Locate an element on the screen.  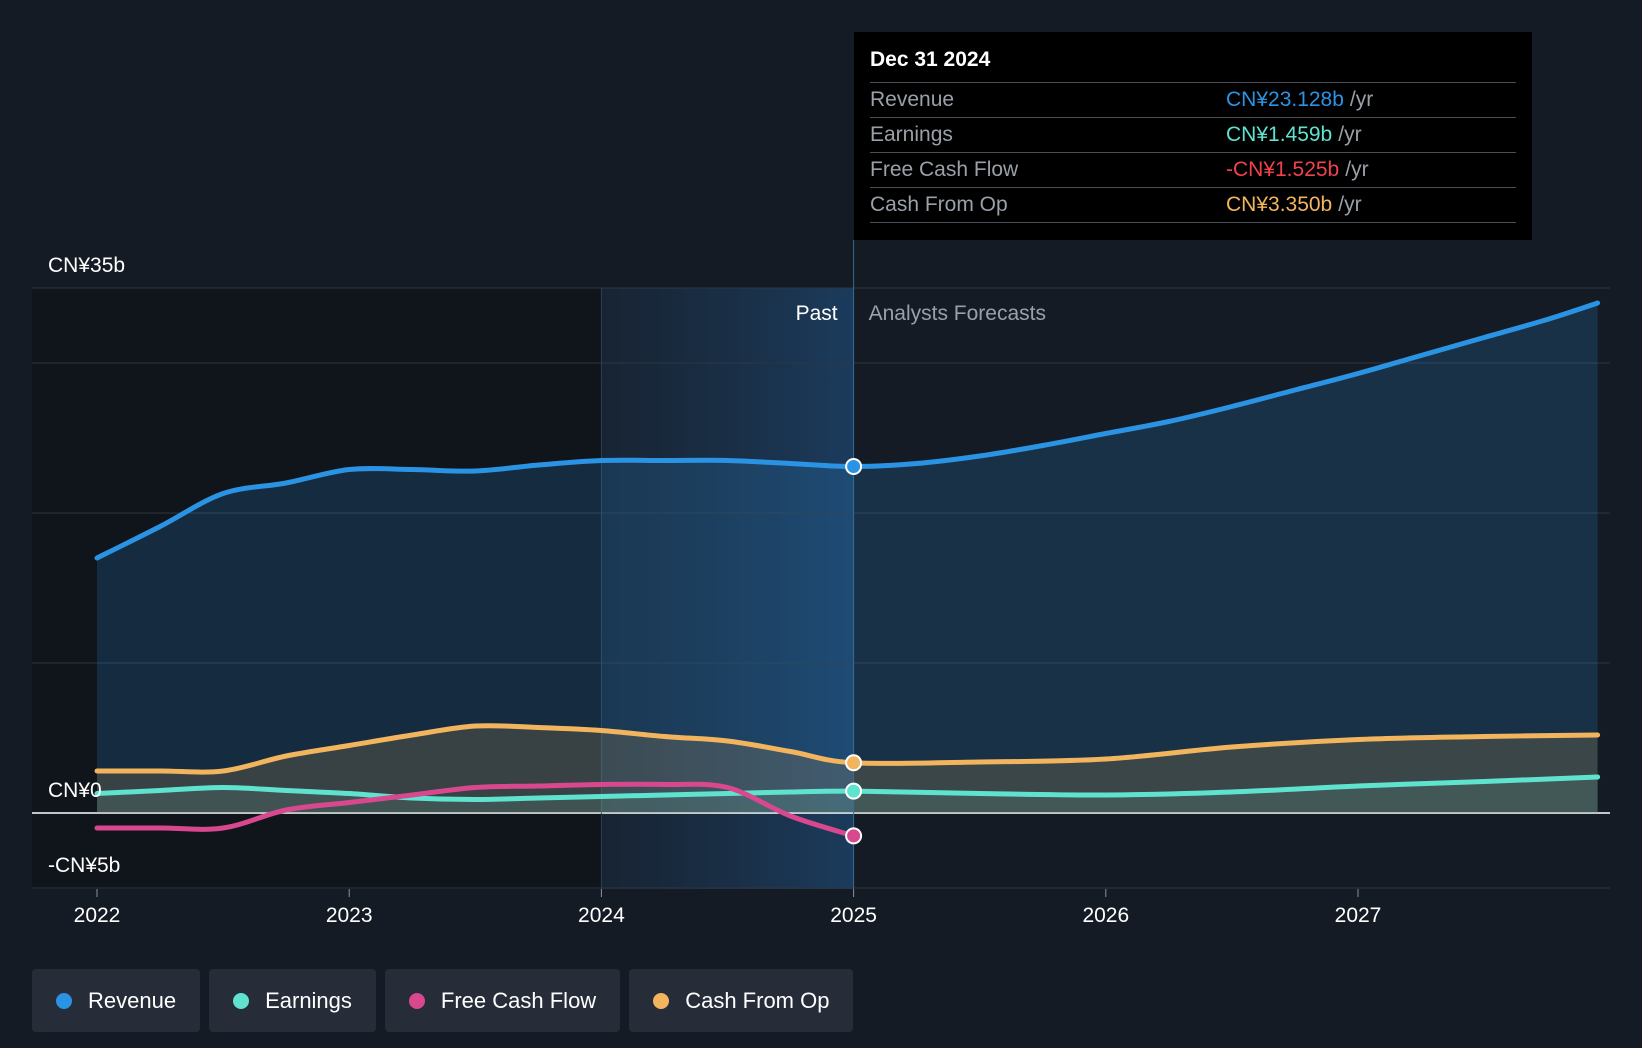
legend-item-revenue: Revenue is located at coordinates (116, 1000).